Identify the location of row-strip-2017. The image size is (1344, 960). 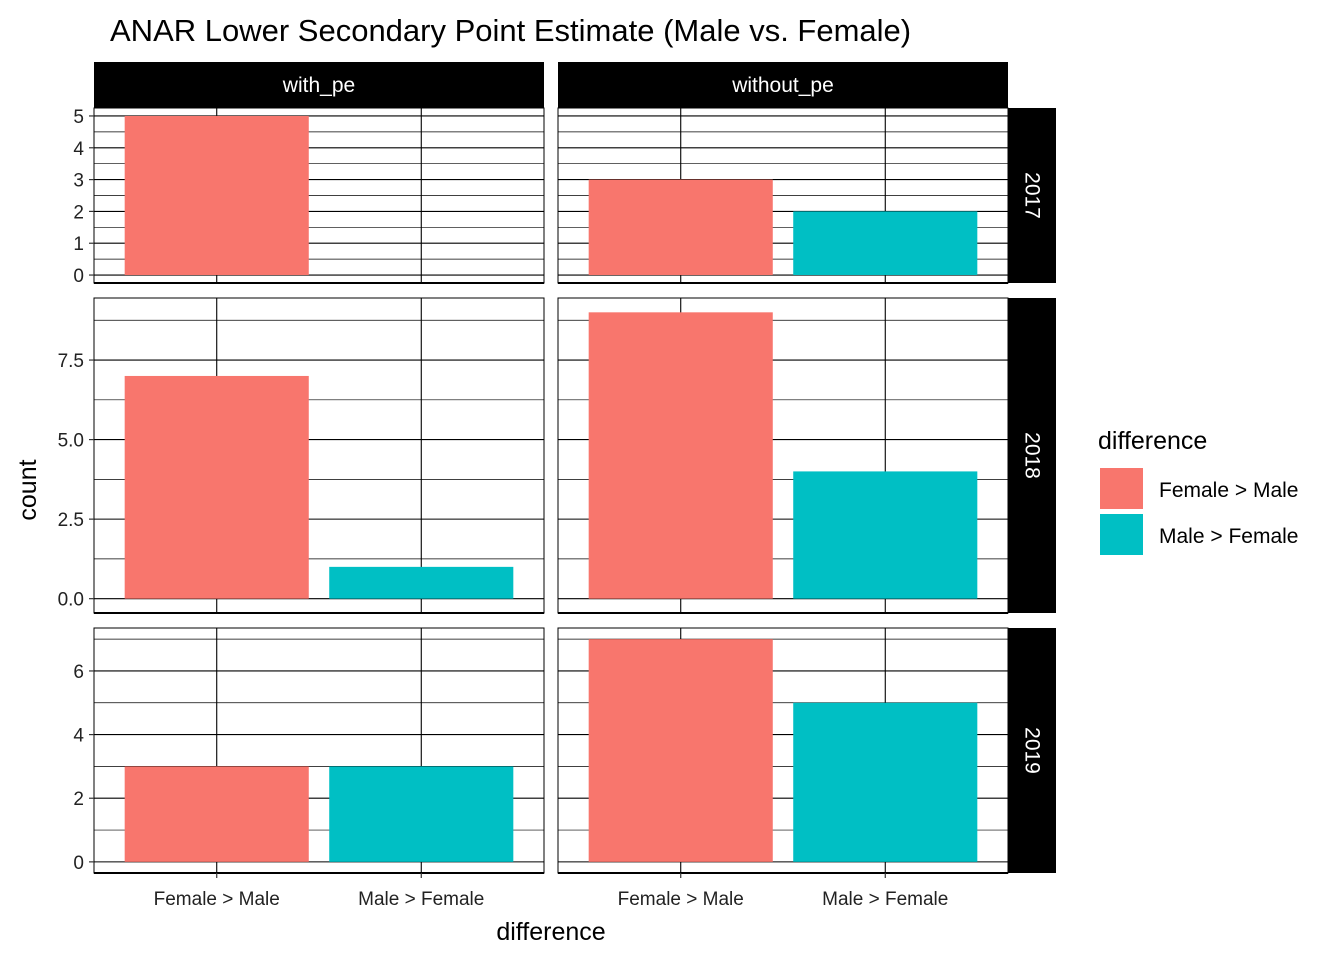
(1032, 195).